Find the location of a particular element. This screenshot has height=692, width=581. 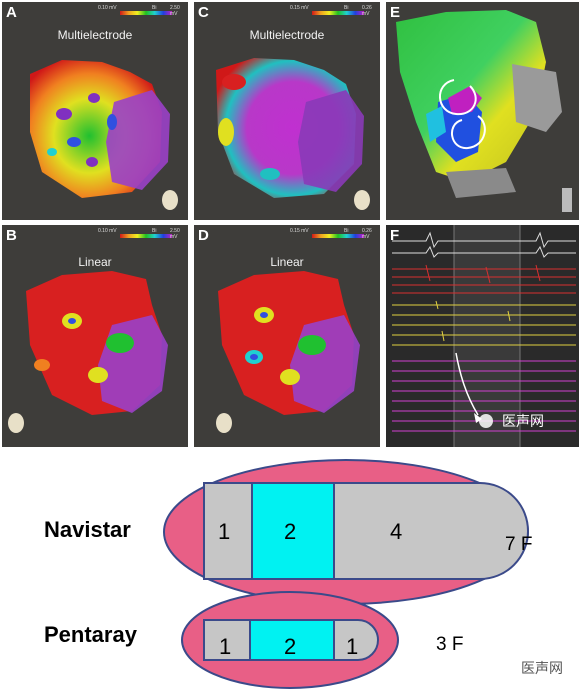

navistar-electrode-4-label: 4 is located at coordinates (396, 531).